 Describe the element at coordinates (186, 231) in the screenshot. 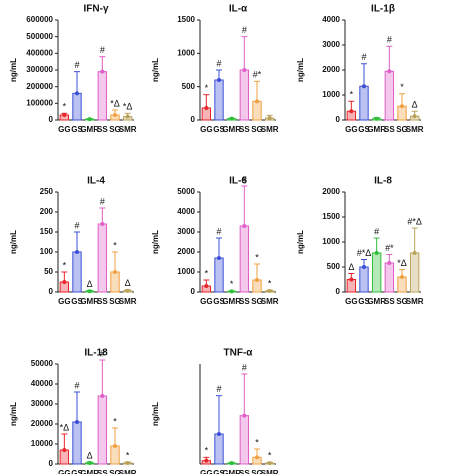

I see `y-tick-label: 3000` at that location.